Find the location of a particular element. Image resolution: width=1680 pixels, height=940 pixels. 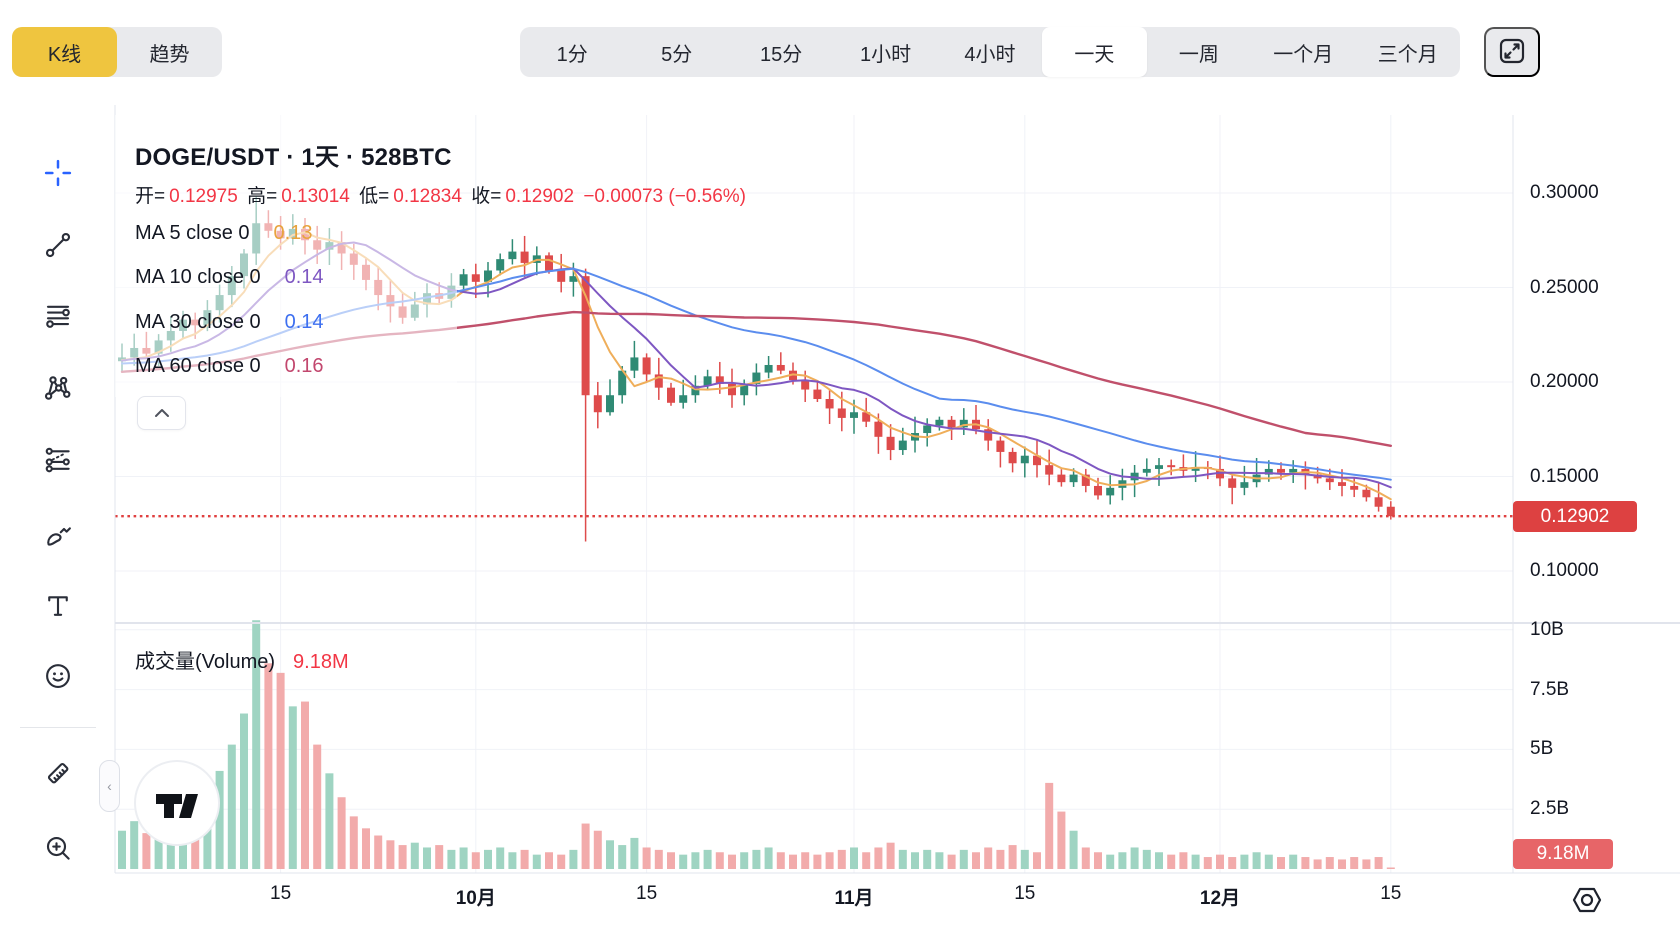

volume-label: 成交量(Volume) is located at coordinates (205, 662).